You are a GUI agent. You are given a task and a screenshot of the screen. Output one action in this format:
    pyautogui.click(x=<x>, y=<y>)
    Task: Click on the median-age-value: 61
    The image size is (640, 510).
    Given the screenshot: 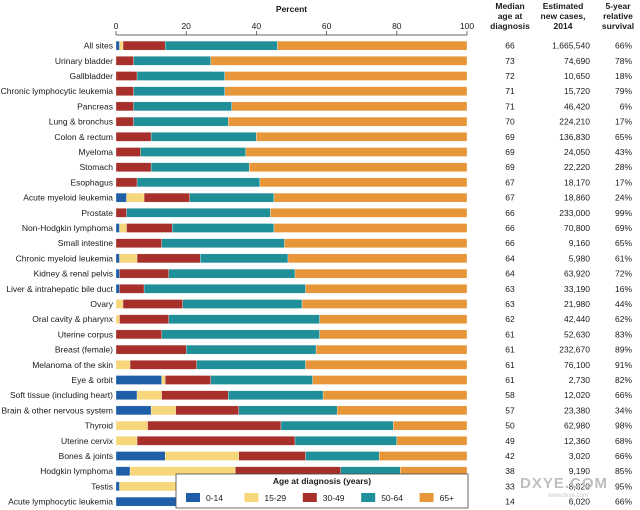 What is the action you would take?
    pyautogui.click(x=510, y=350)
    